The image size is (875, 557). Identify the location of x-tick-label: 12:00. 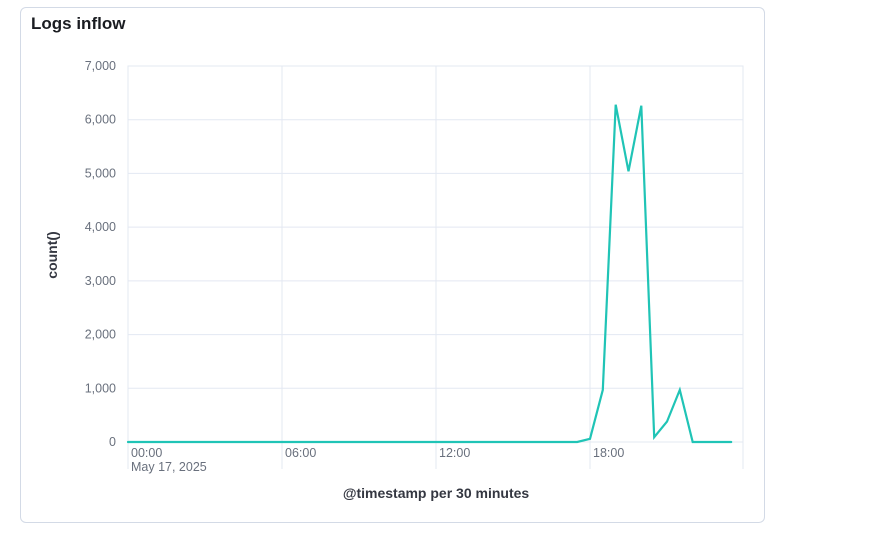
(454, 453).